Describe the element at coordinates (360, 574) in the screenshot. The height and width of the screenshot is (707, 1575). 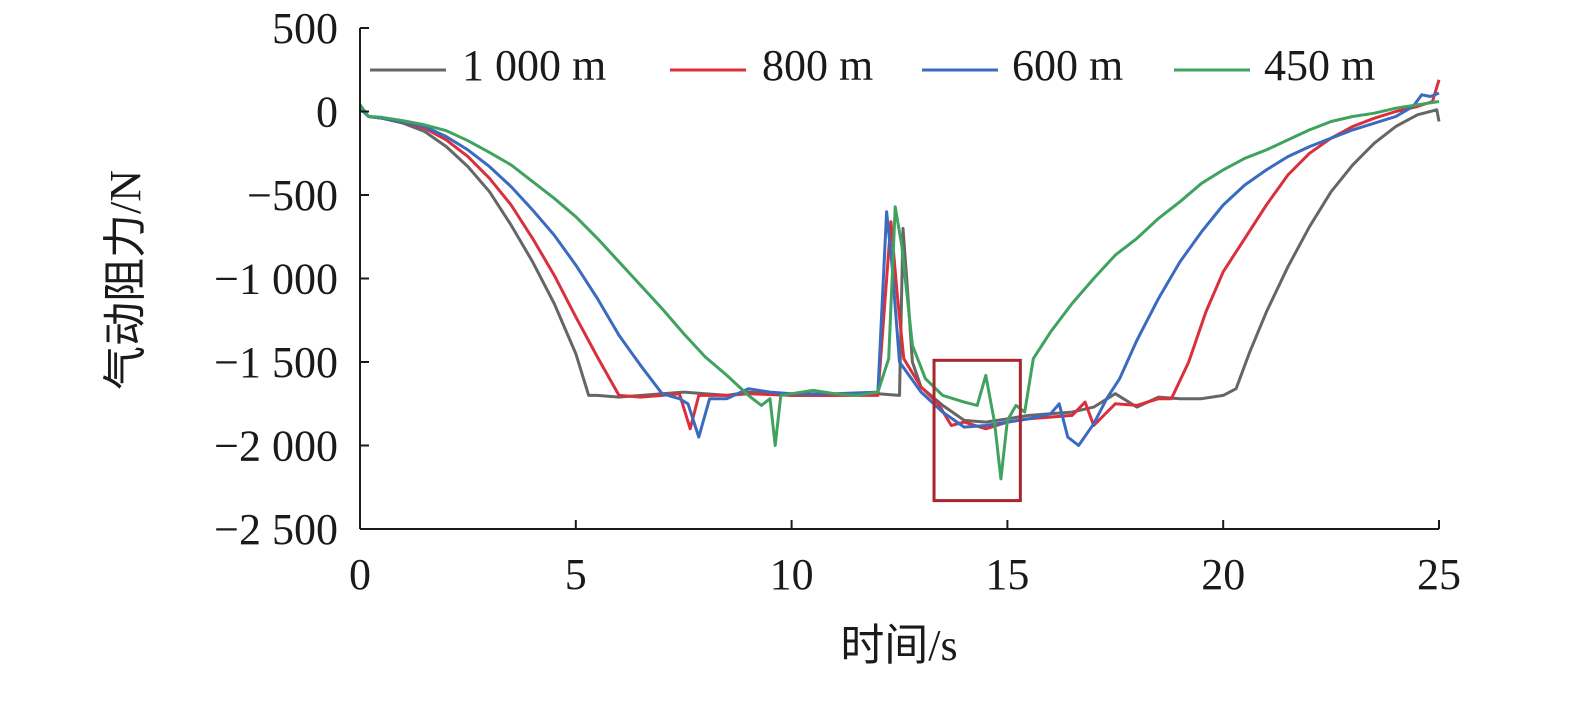
I see `x-tick-label: 0` at that location.